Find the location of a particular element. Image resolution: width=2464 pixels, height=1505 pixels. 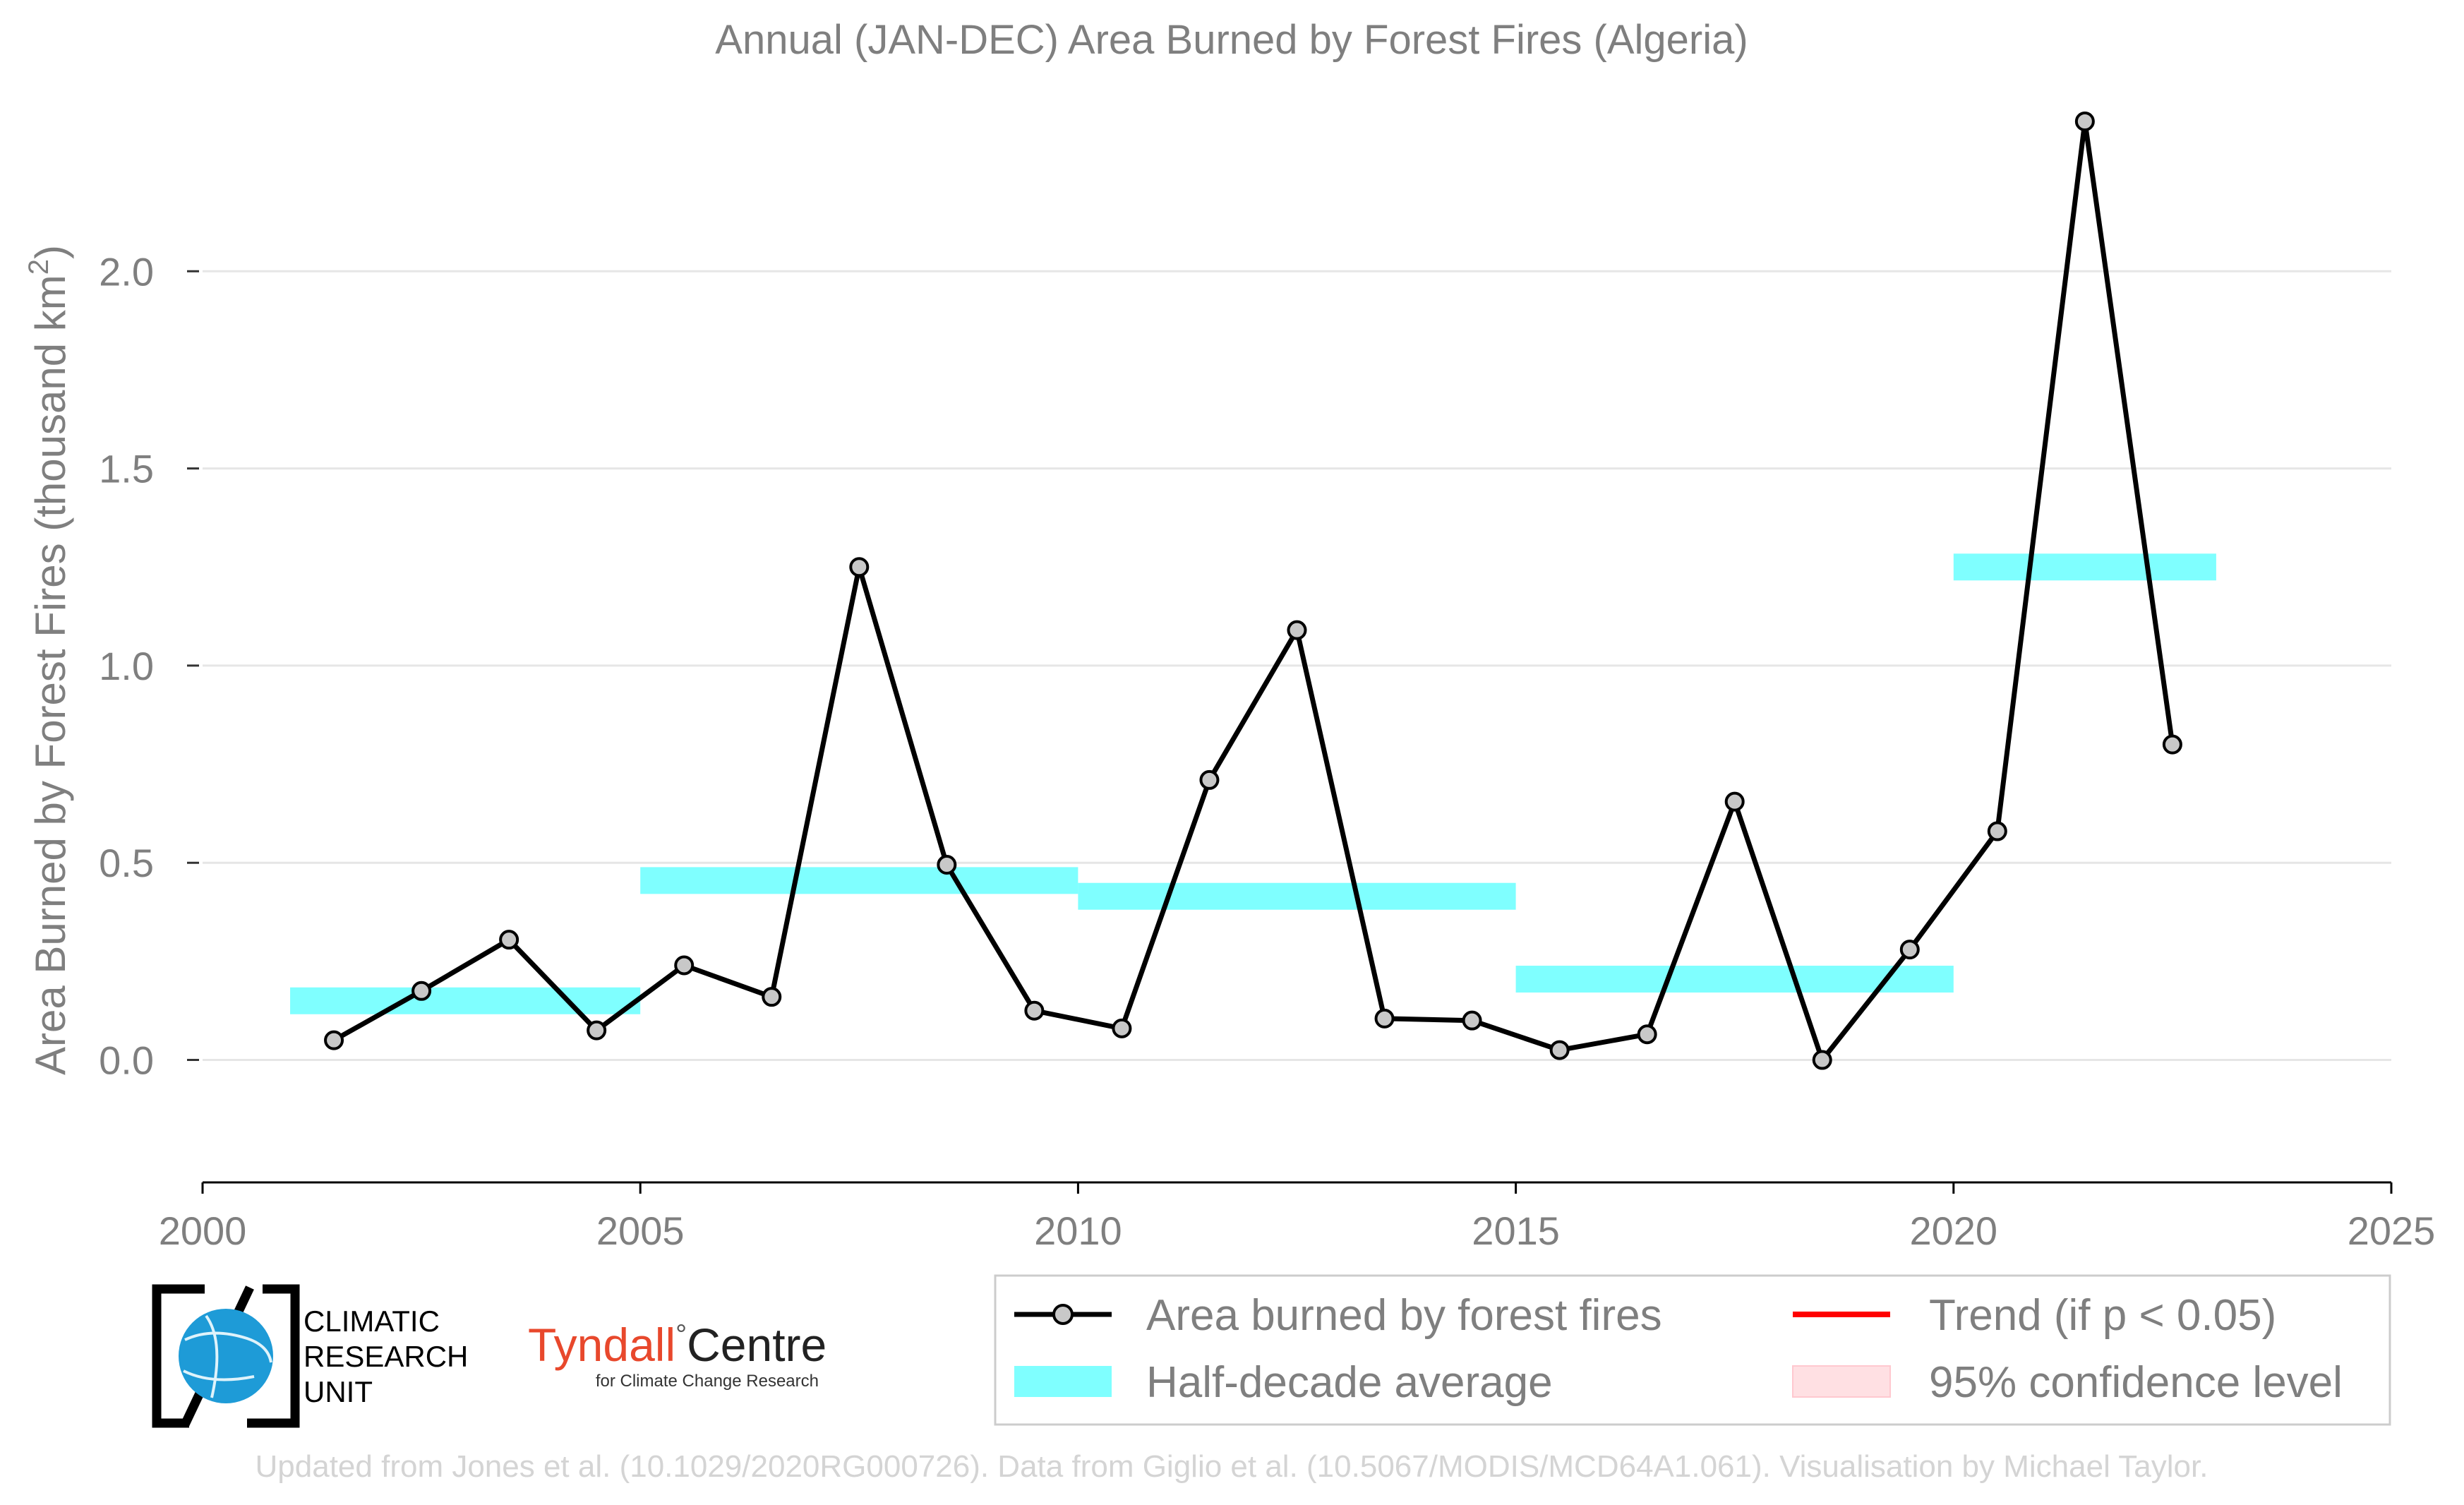

cru-text-line1: CLIMATIC is located at coordinates (372, 1321).